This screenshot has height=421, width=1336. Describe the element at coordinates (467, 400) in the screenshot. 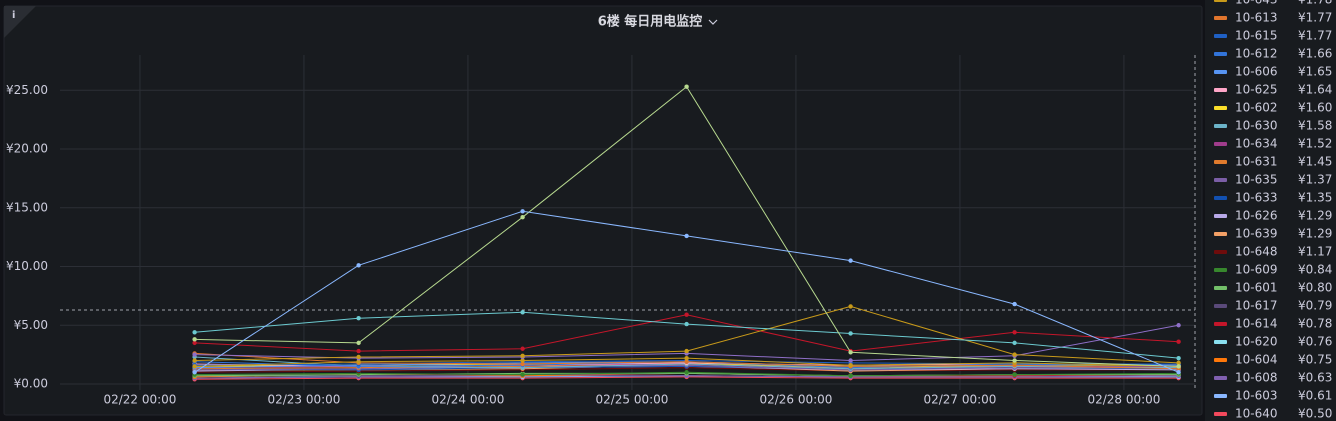

I see `x-tick-label: 02/24 00:00` at that location.